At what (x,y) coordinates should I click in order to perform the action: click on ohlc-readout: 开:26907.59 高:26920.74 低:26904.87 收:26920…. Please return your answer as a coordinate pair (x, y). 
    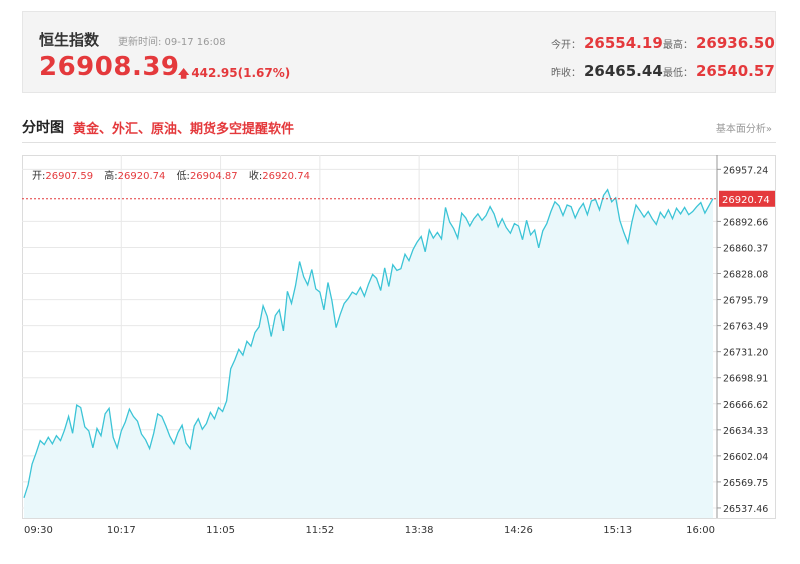
    Looking at the image, I should click on (175, 174).